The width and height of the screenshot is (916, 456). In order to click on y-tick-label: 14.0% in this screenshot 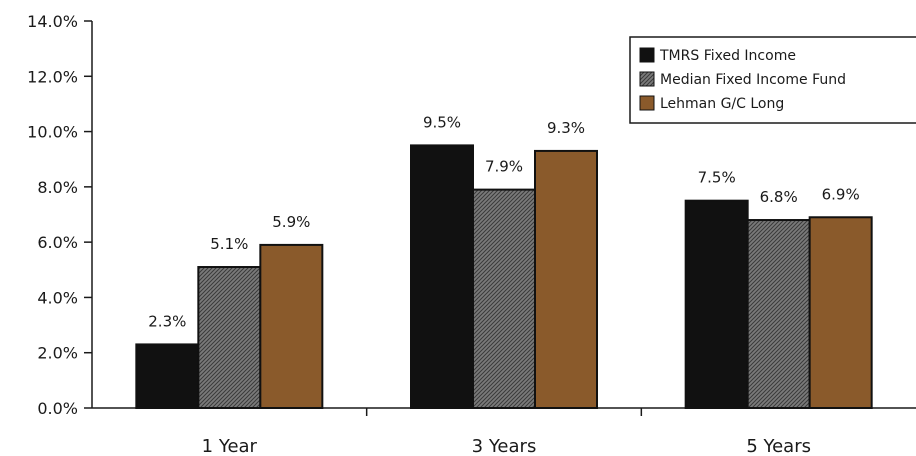, I will do `click(52, 21)`.